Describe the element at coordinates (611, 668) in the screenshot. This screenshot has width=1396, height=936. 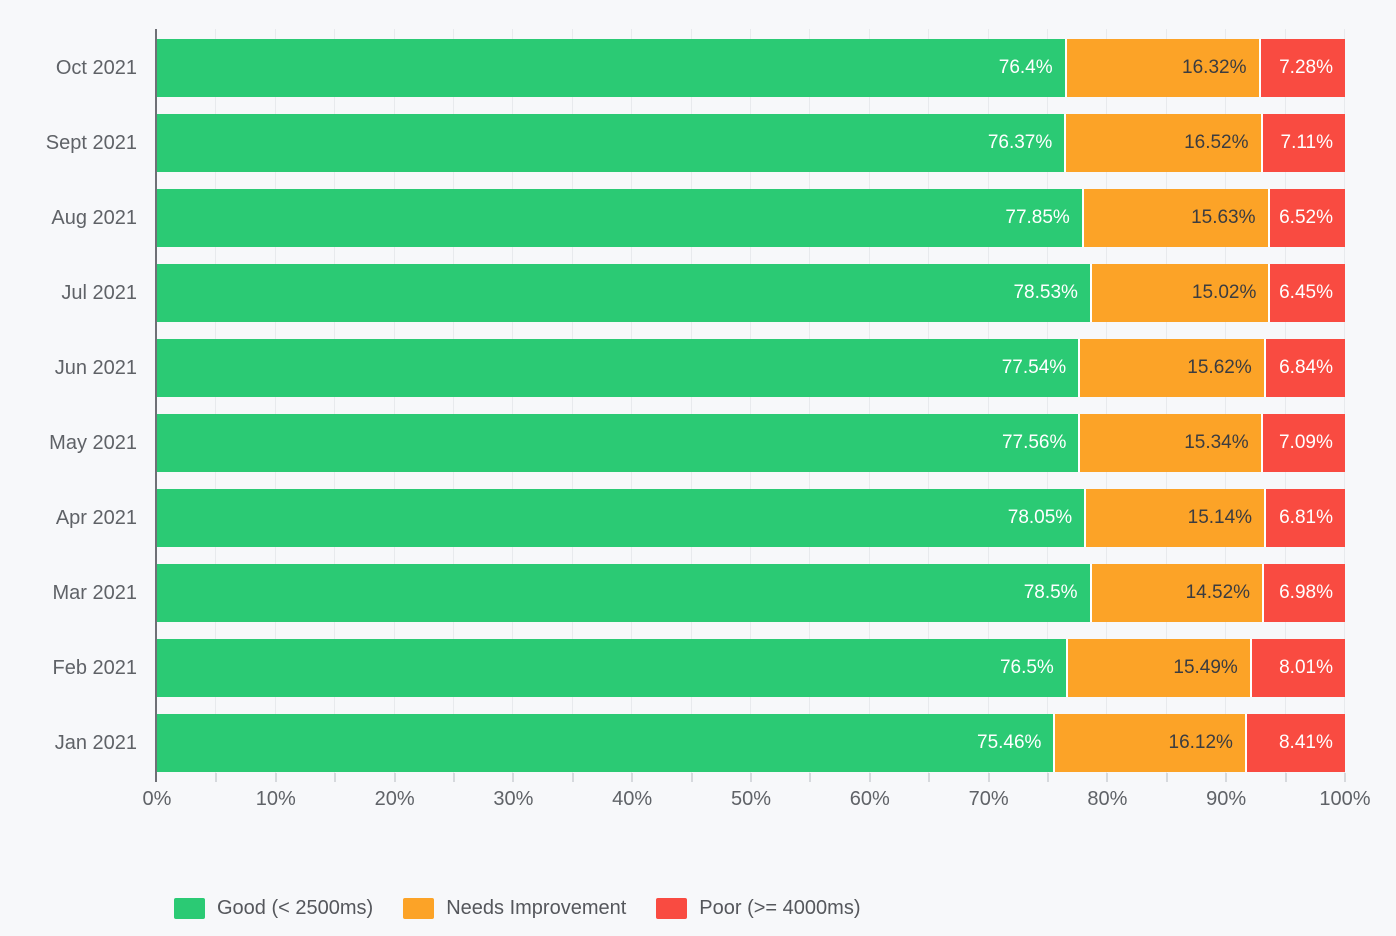
I see `bar-segment-good: 76.5%` at that location.